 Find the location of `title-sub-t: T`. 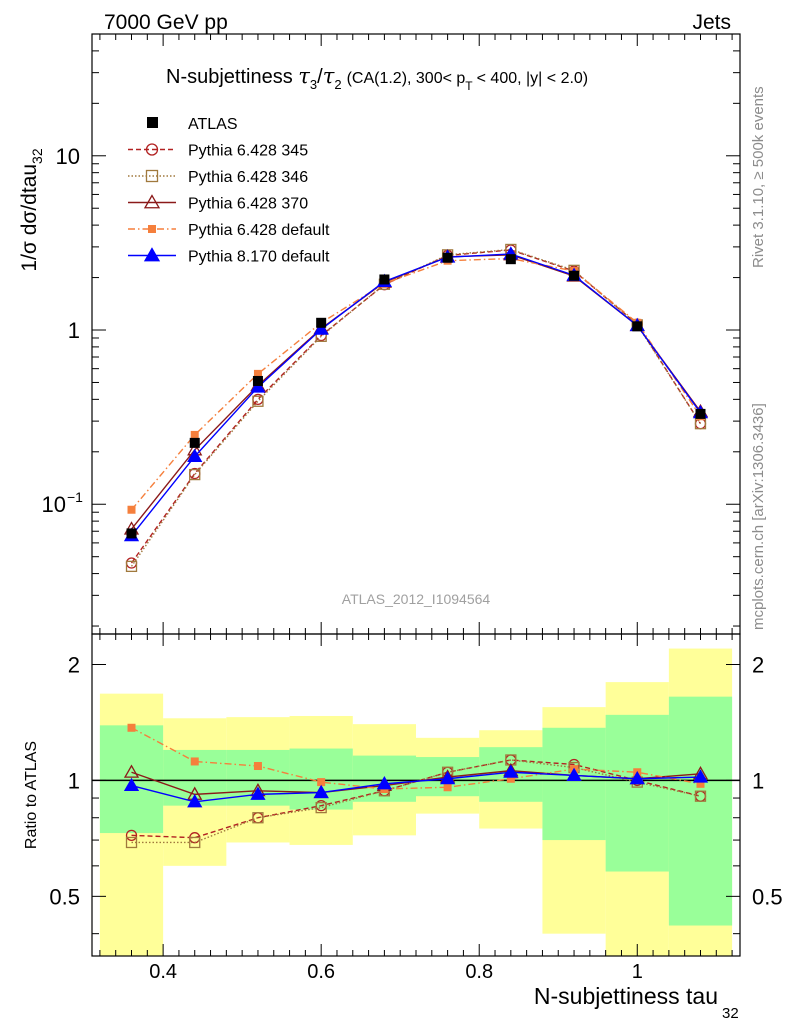

title-sub-t: T is located at coordinates (469, 86).